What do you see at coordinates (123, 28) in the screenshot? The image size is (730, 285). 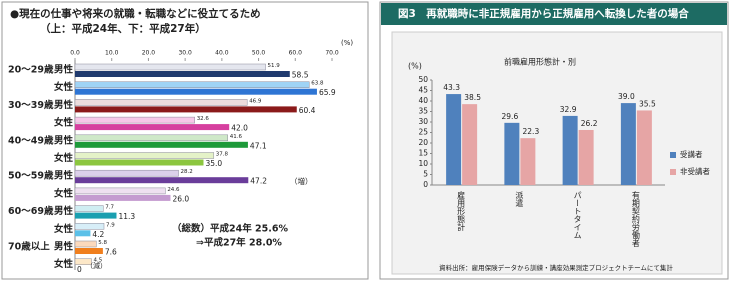 I see `chart-subtitle: （上：平成24年、下：平成27年）` at bounding box center [123, 28].